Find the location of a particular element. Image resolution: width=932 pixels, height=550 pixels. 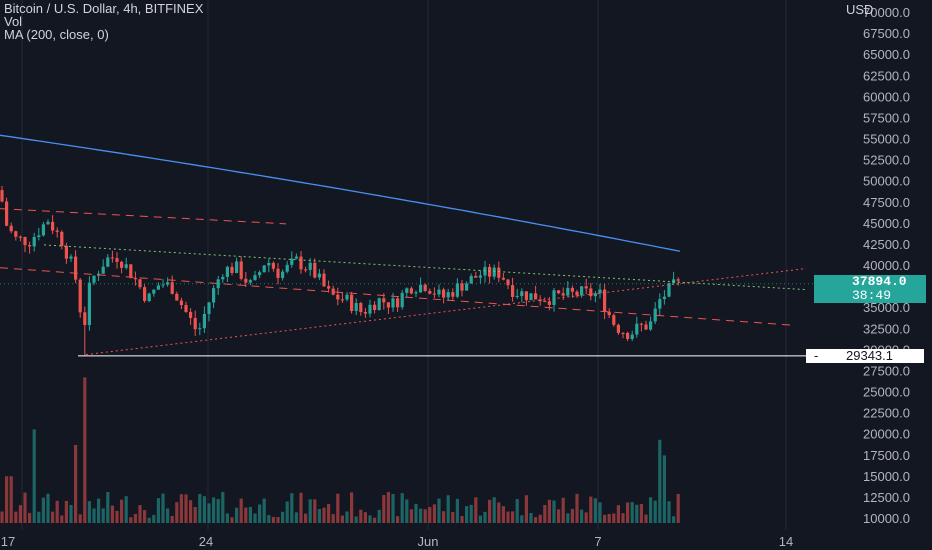

y-tick-label: 20000.0 is located at coordinates (886, 434).